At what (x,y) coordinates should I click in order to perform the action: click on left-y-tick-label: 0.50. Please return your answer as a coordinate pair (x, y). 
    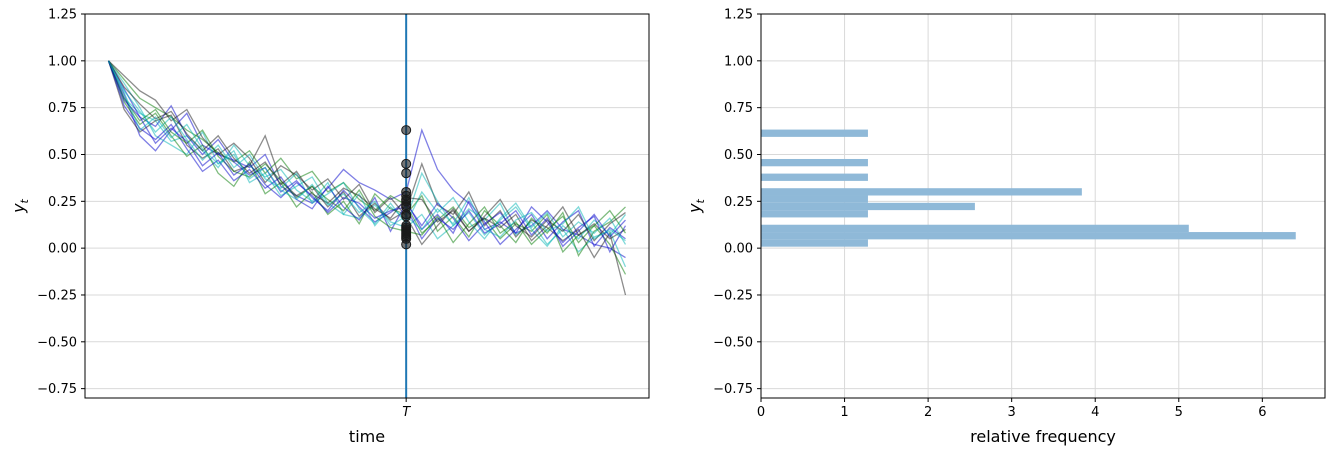
    Looking at the image, I should click on (62, 155).